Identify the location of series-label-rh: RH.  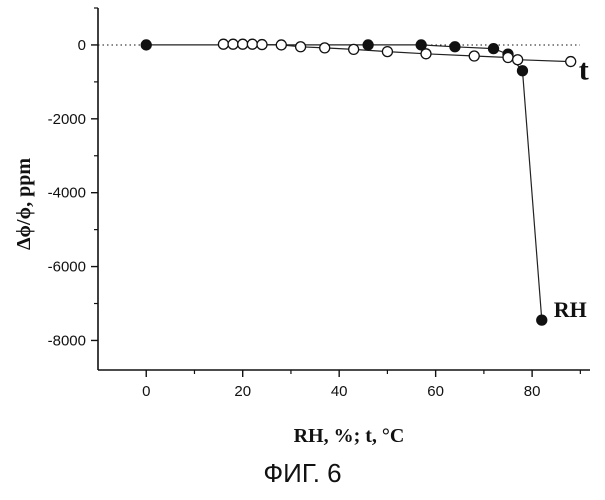
(570, 309).